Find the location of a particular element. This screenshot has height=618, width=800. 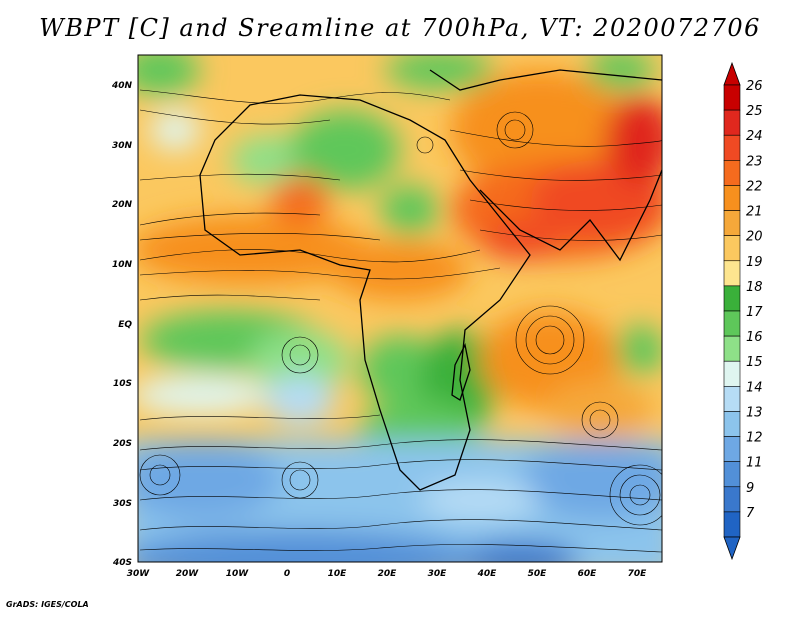

lat-tick: 30N is located at coordinates (122, 146).